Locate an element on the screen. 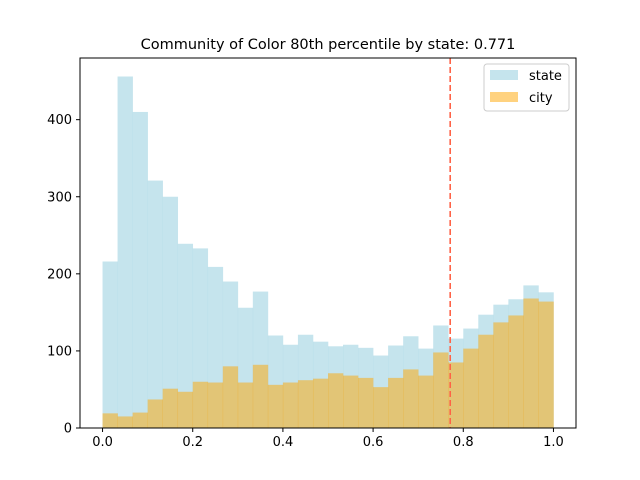  x-tick-label: 0.2 is located at coordinates (192, 442).